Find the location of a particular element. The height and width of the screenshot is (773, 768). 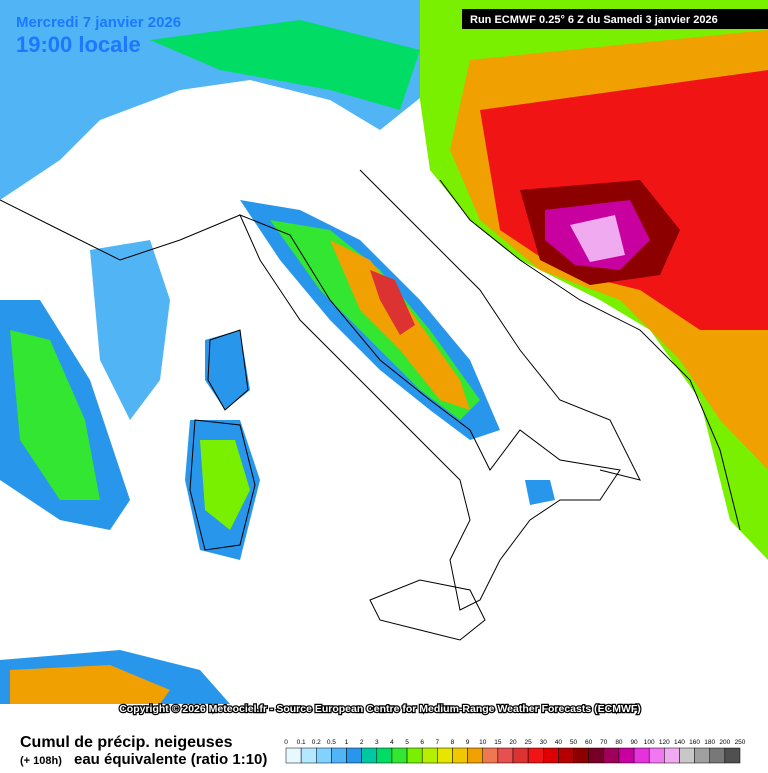

legend-label: 10 is located at coordinates (483, 742).